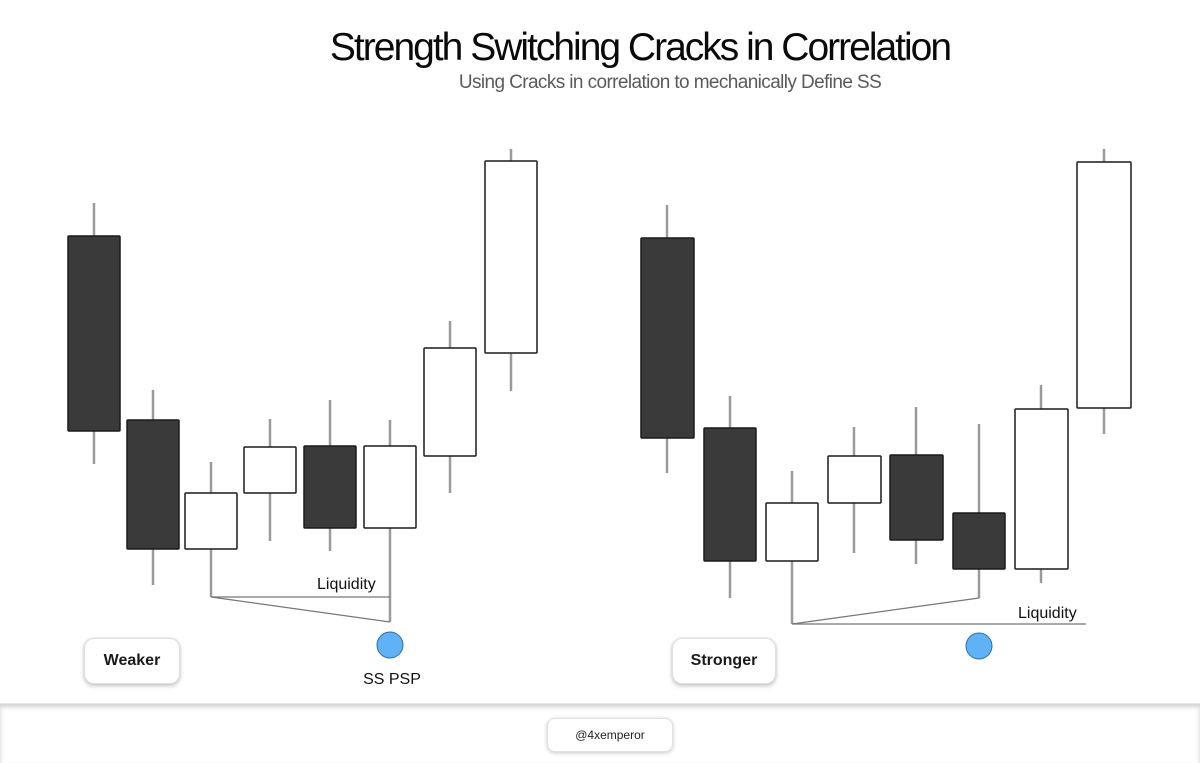 The width and height of the screenshot is (1200, 763). I want to click on footer-bar: @4xemperor, so click(600, 733).